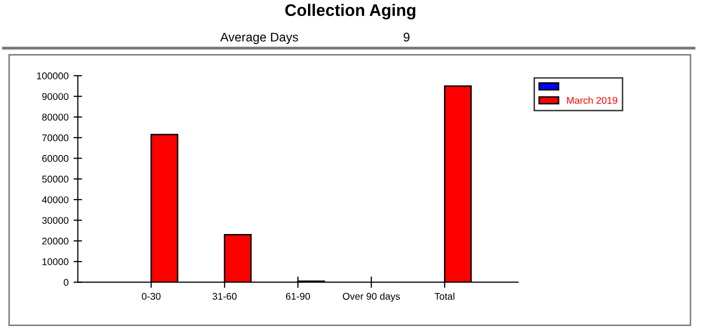  Describe the element at coordinates (55, 158) in the screenshot. I see `y-tick-label: 60000` at that location.